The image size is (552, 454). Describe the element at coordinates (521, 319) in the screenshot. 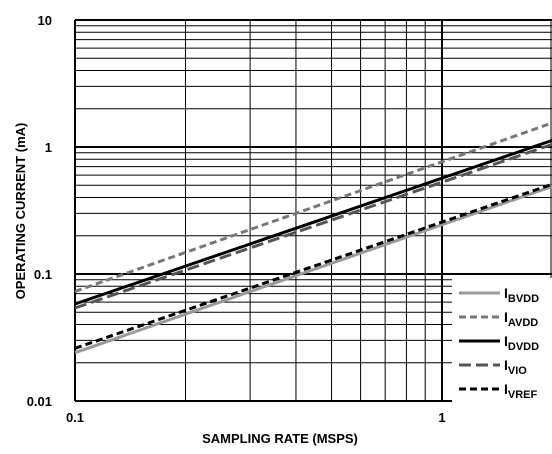

I see `legend-label-avdd: IAVDD` at that location.